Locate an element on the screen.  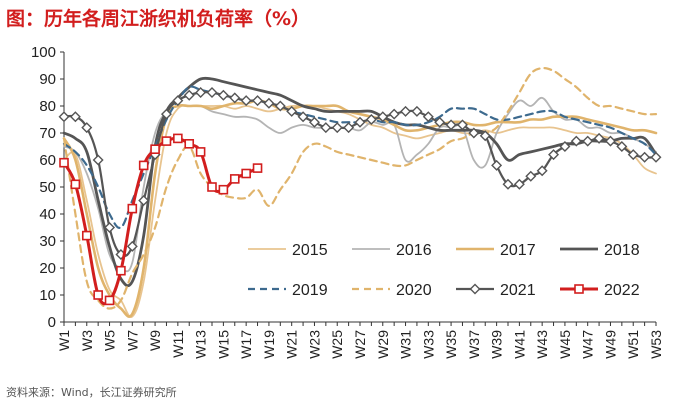
y-tick-label: 30 is located at coordinates (47, 241).